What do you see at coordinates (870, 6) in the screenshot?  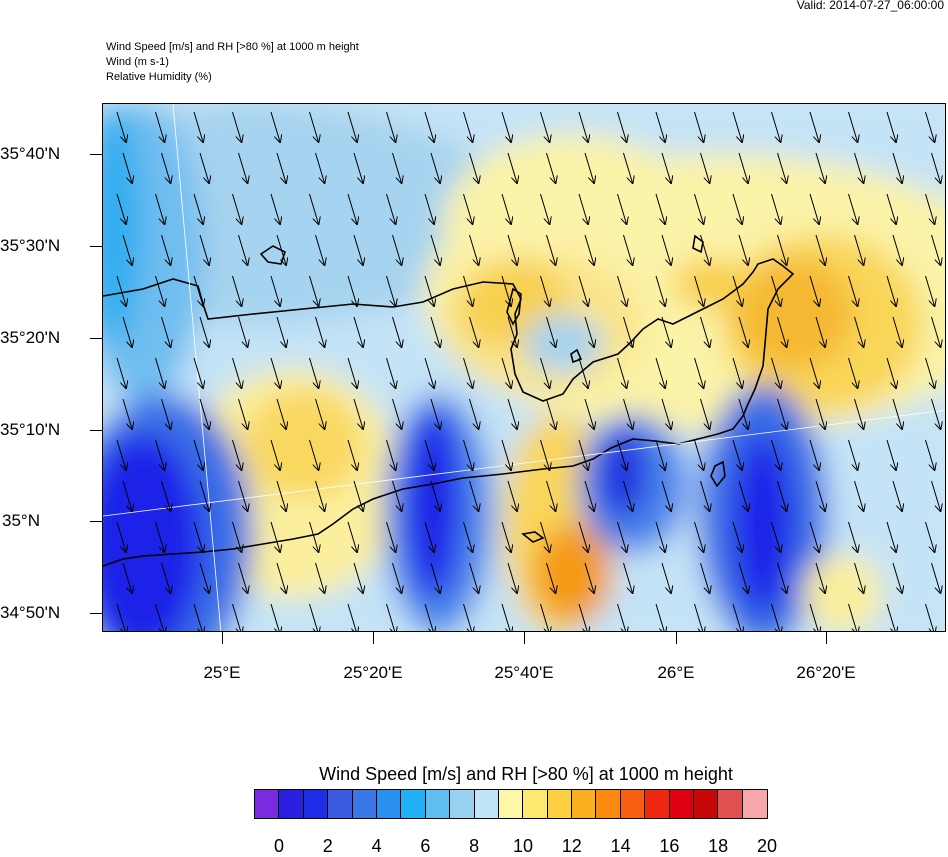 I see `valid-time-label: Valid: 2014-07-27_06:00:00` at bounding box center [870, 6].